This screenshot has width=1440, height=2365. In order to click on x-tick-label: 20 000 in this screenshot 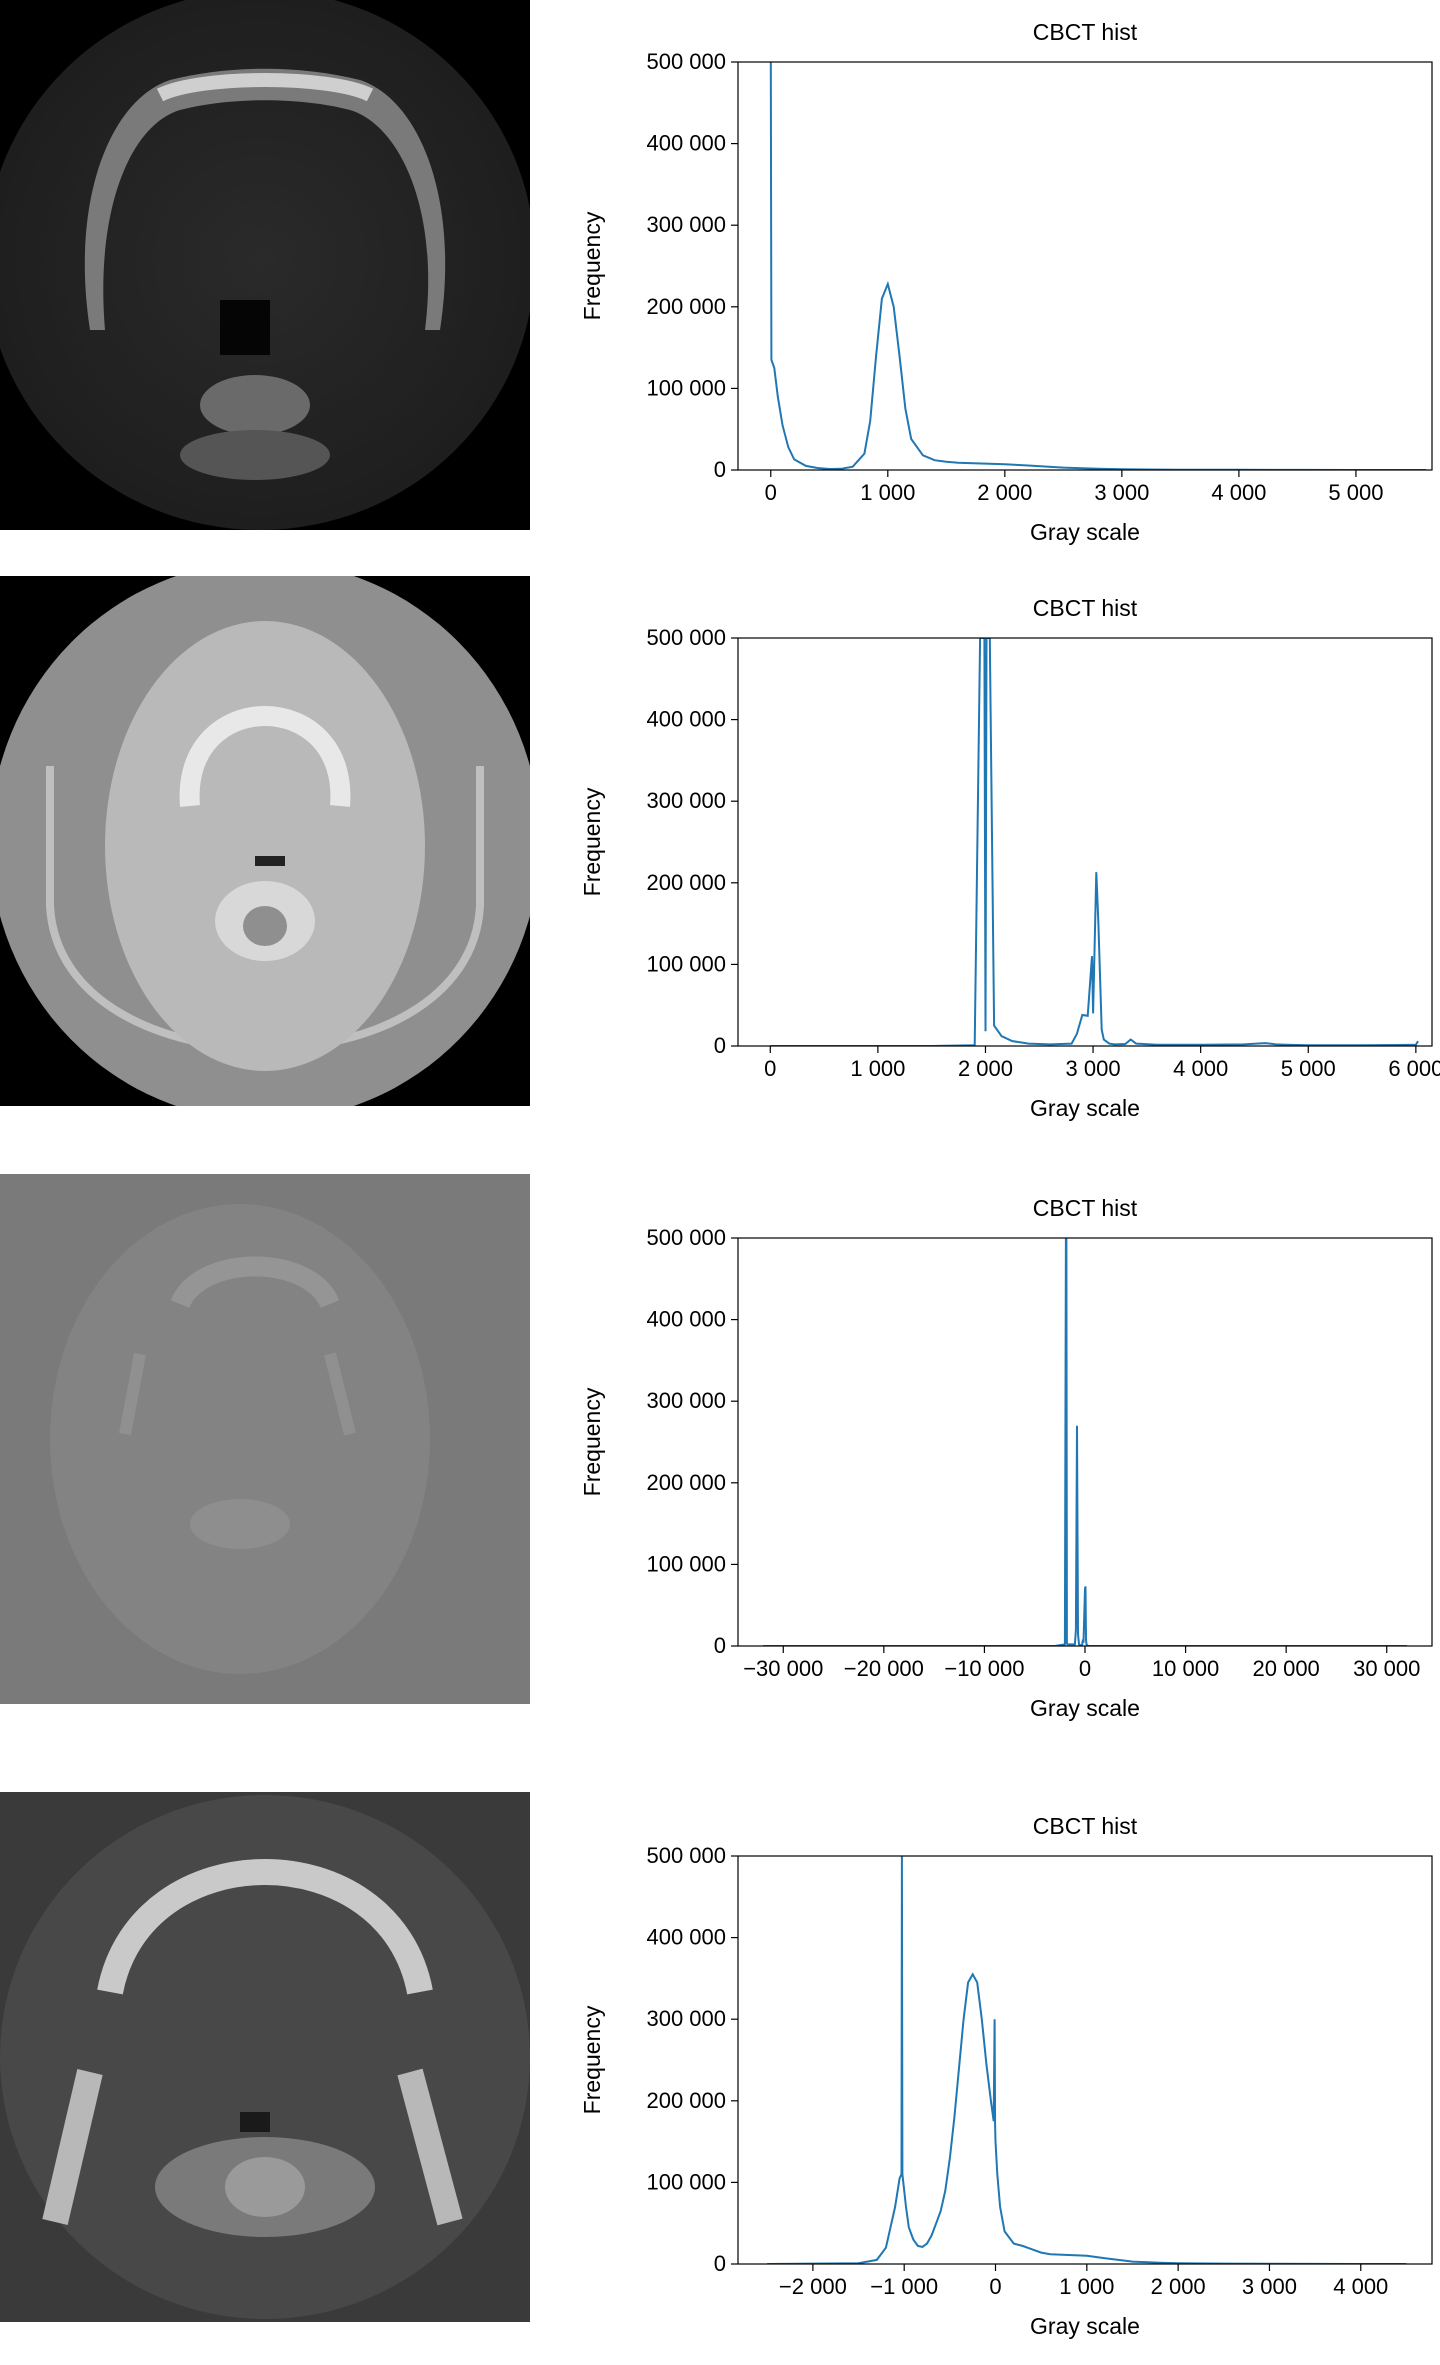, I will do `click(1286, 1668)`.